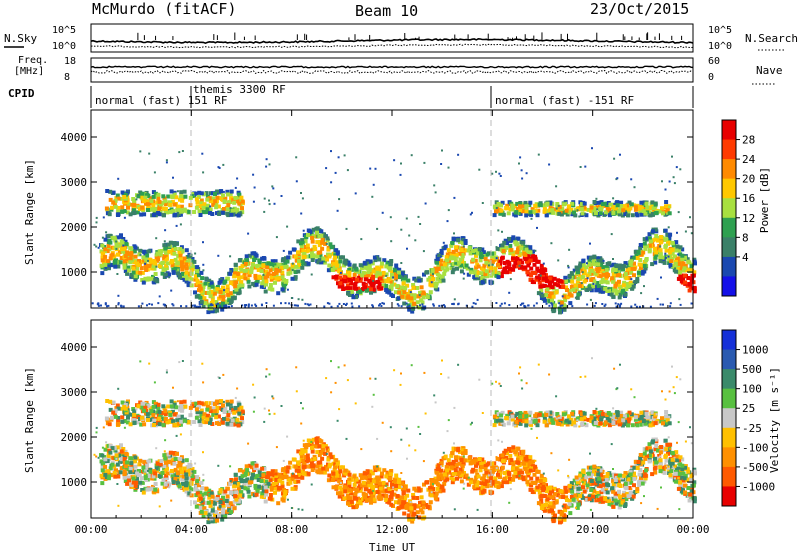  Describe the element at coordinates (769, 70) in the screenshot. I see `nave-label: Nave` at that location.